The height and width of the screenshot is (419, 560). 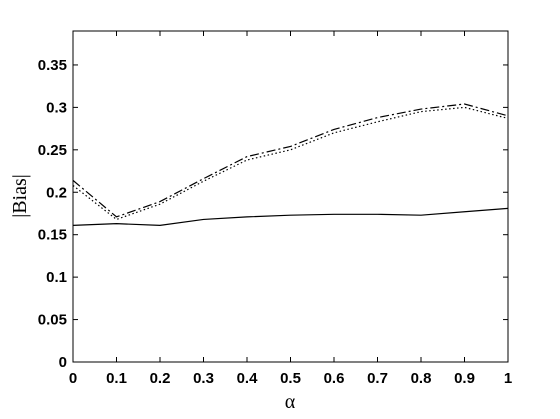 What do you see at coordinates (56, 277) in the screenshot?
I see `y-tick-label: 0.1` at bounding box center [56, 277].